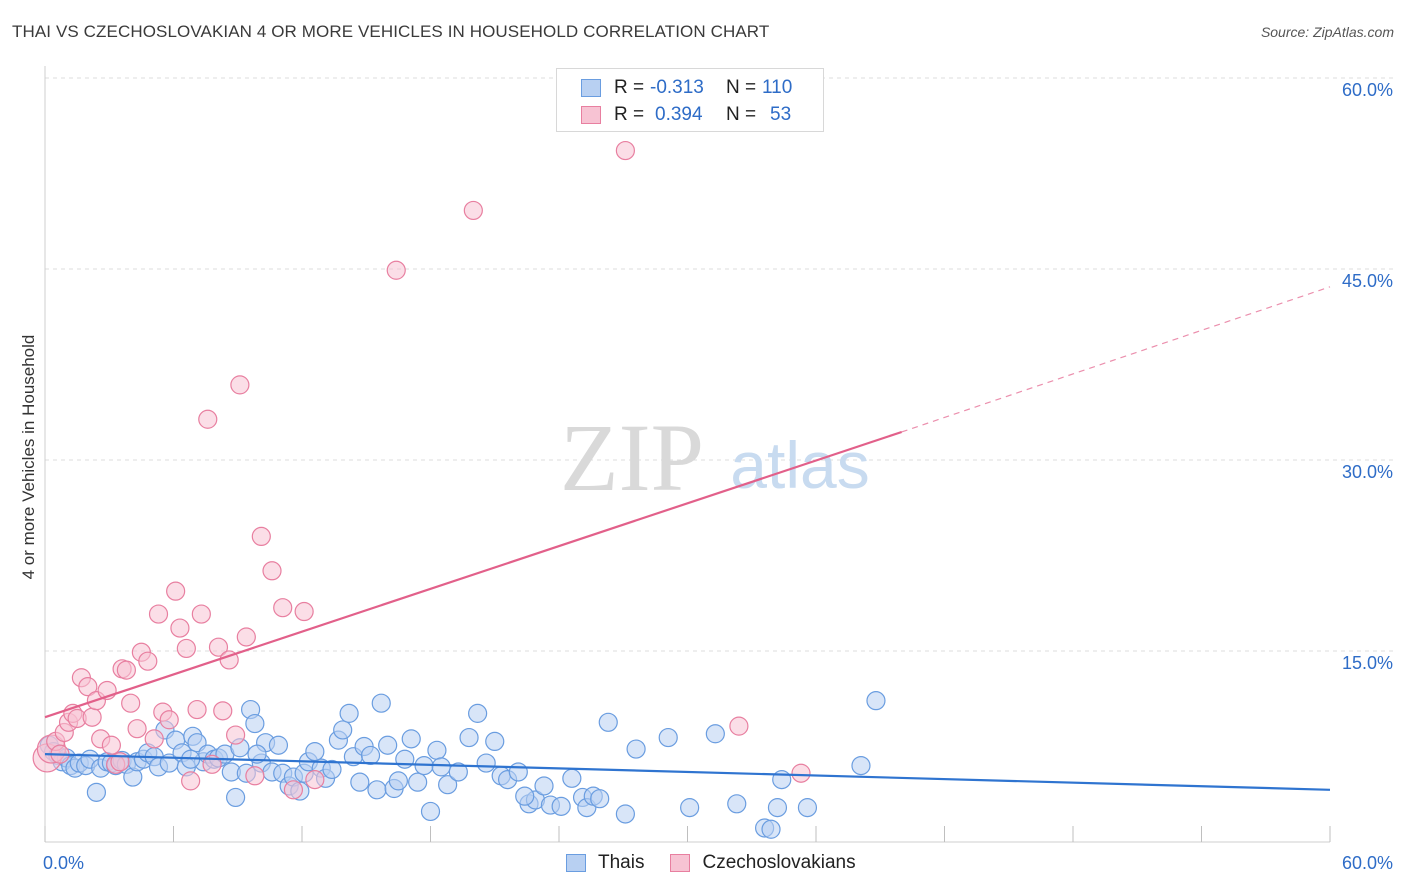 This screenshot has width=1406, height=892. What do you see at coordinates (1327, 32) in the screenshot?
I see `source-credit: Source: ZipAtlas.com` at bounding box center [1327, 32].